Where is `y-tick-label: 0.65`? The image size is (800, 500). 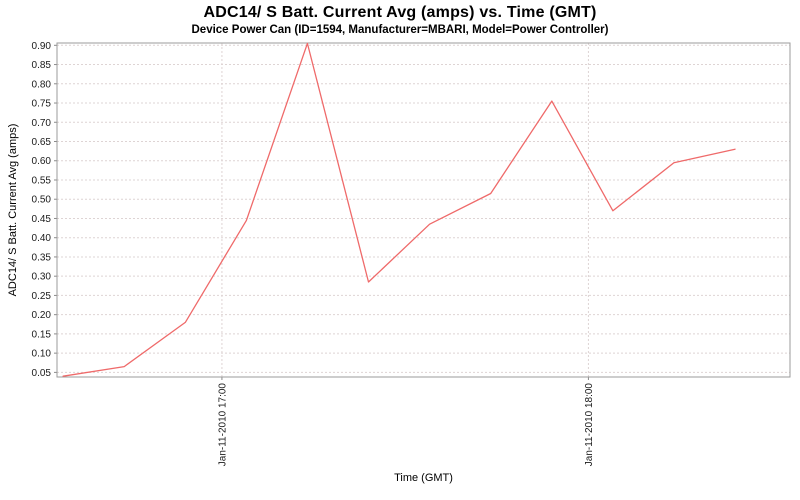
y-tick-label: 0.65 is located at coordinates (42, 142).